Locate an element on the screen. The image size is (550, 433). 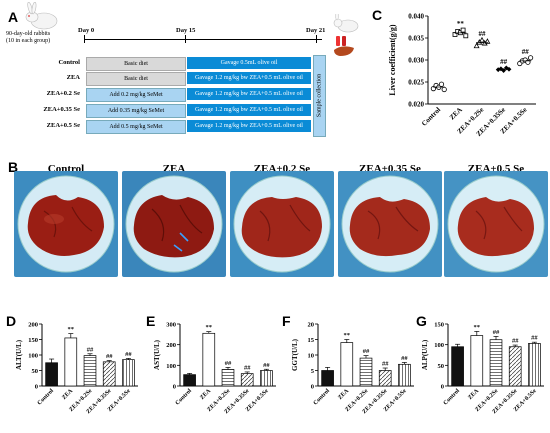
y-axis-label: Liver coefficient(g/g) is located at coordinates (392, 59).